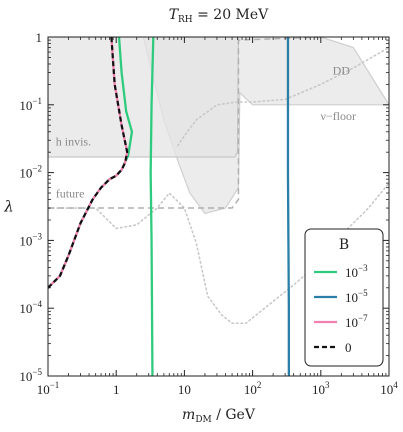  I want to click on legend-box, so click(344, 297).